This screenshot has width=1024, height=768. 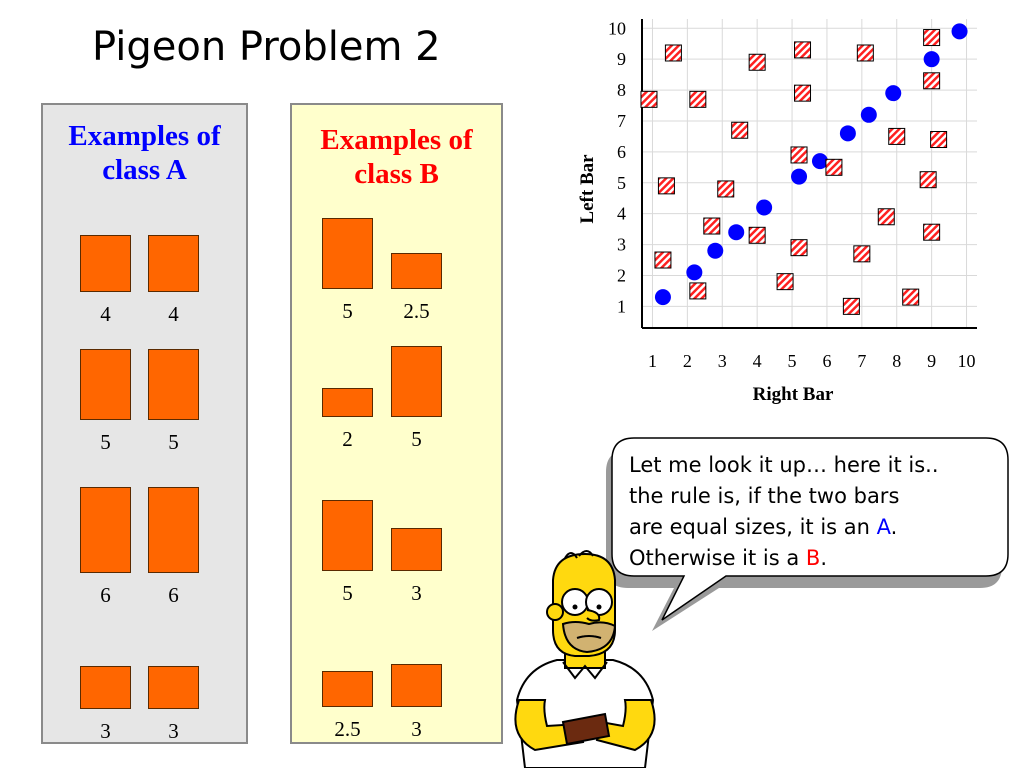 What do you see at coordinates (144, 170) in the screenshot?
I see `class-a-title-line2: class A` at bounding box center [144, 170].